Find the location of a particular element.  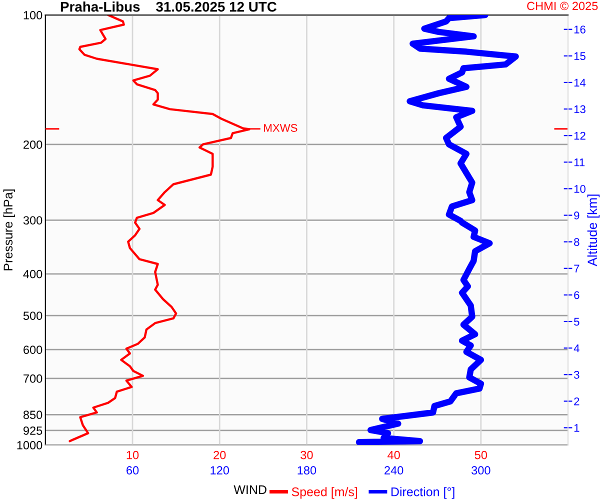

x2-tick-label: 240 is located at coordinates (394, 470).